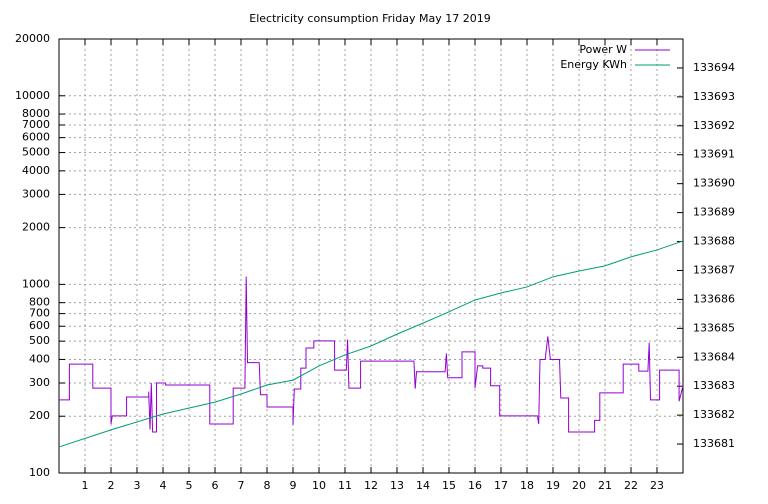  I want to click on y-tick-label: 10000, so click(32, 95).